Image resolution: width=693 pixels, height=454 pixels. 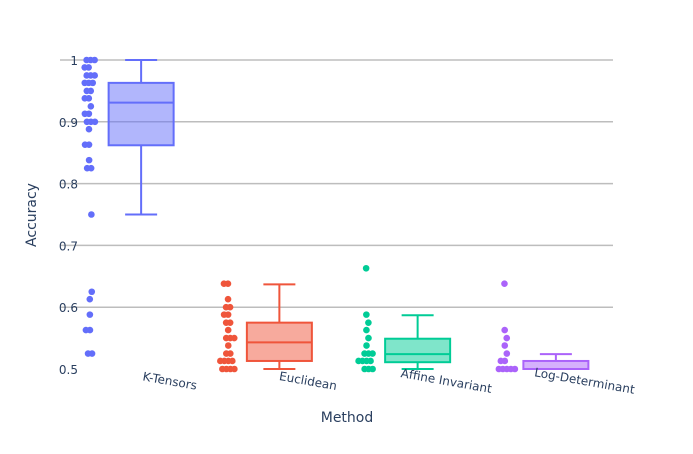 What do you see at coordinates (446, 381) in the screenshot?
I see `x-tick-label: Affine Invariant` at bounding box center [446, 381].